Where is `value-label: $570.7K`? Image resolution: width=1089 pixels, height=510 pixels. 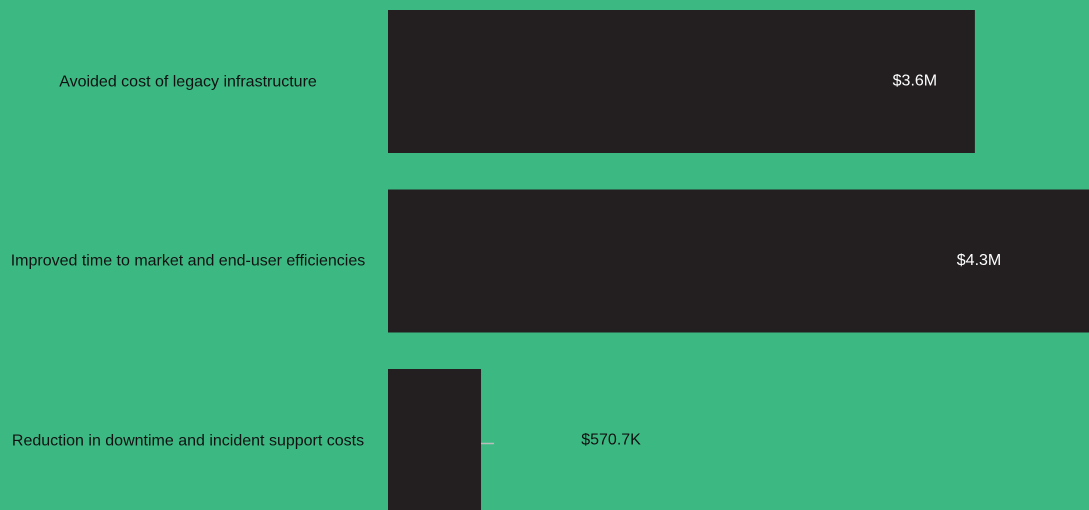
value-label: $570.7K is located at coordinates (611, 440).